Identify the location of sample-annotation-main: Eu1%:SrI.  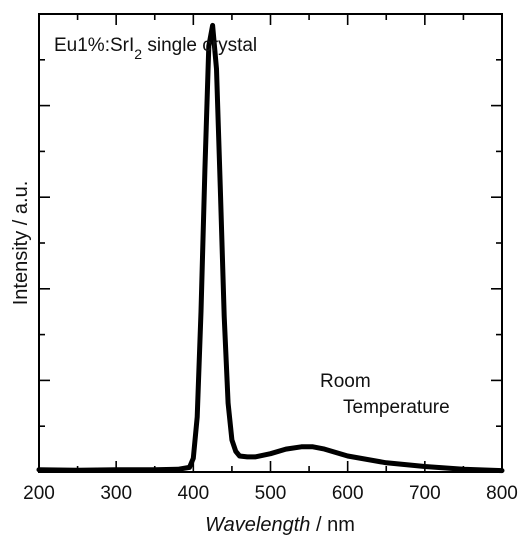
(94, 45).